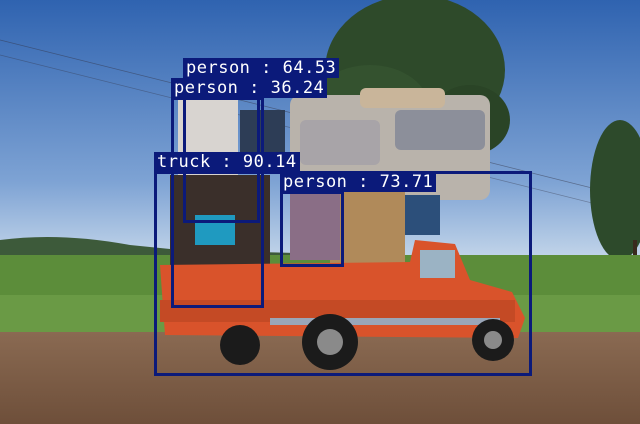 This screenshot has width=640, height=424. Describe the element at coordinates (261, 68) in the screenshot. I see `detection-label-person-1: person : 64.53` at that location.